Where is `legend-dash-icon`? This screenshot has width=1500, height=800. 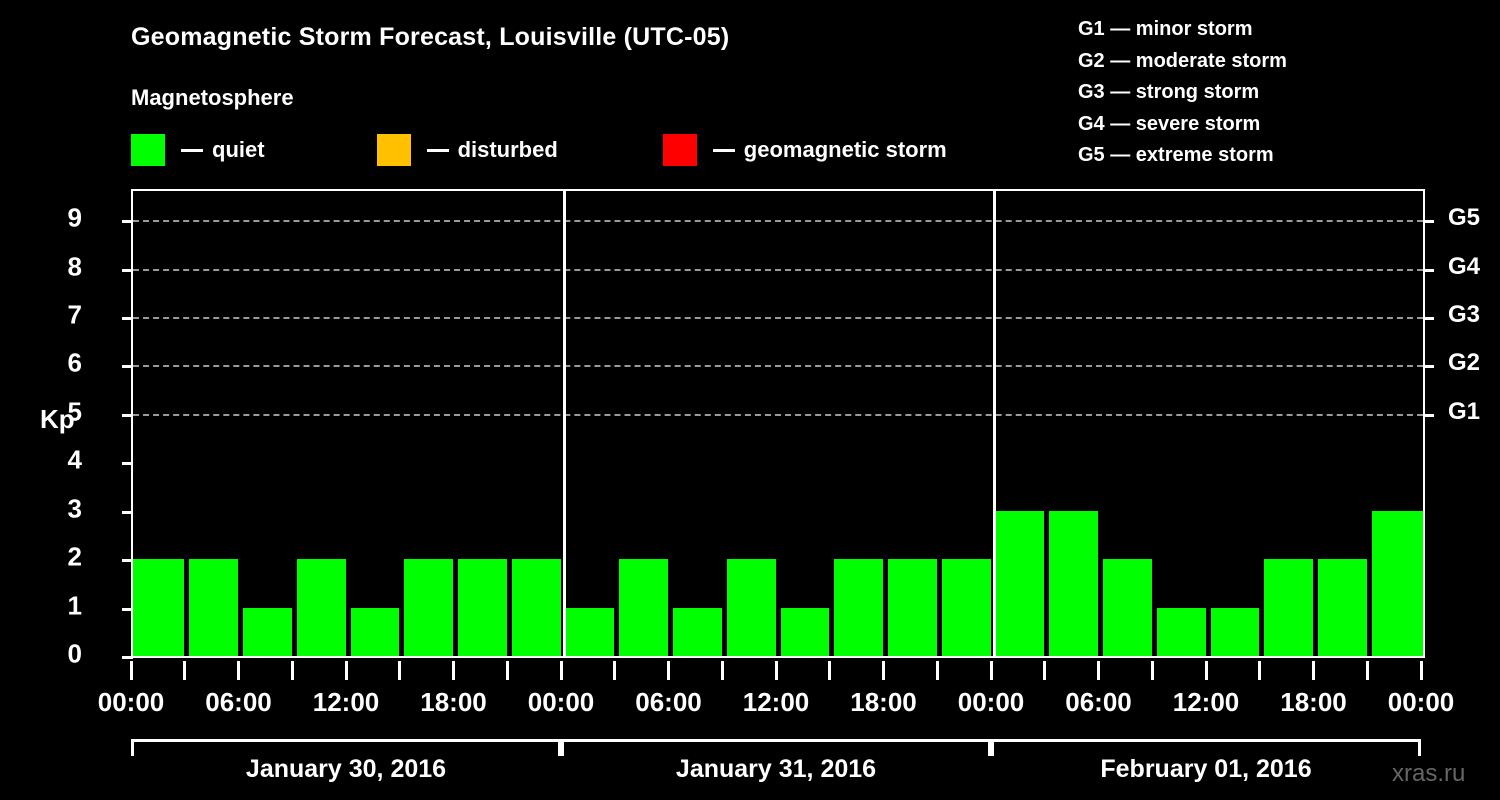
legend-dash-icon is located at coordinates (437, 150).